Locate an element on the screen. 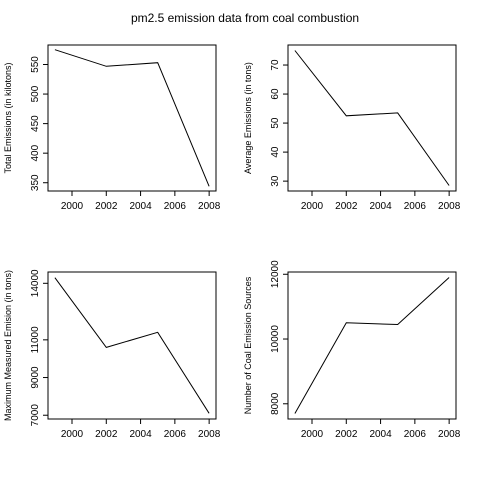  y-tick-label: 350 is located at coordinates (35, 182).